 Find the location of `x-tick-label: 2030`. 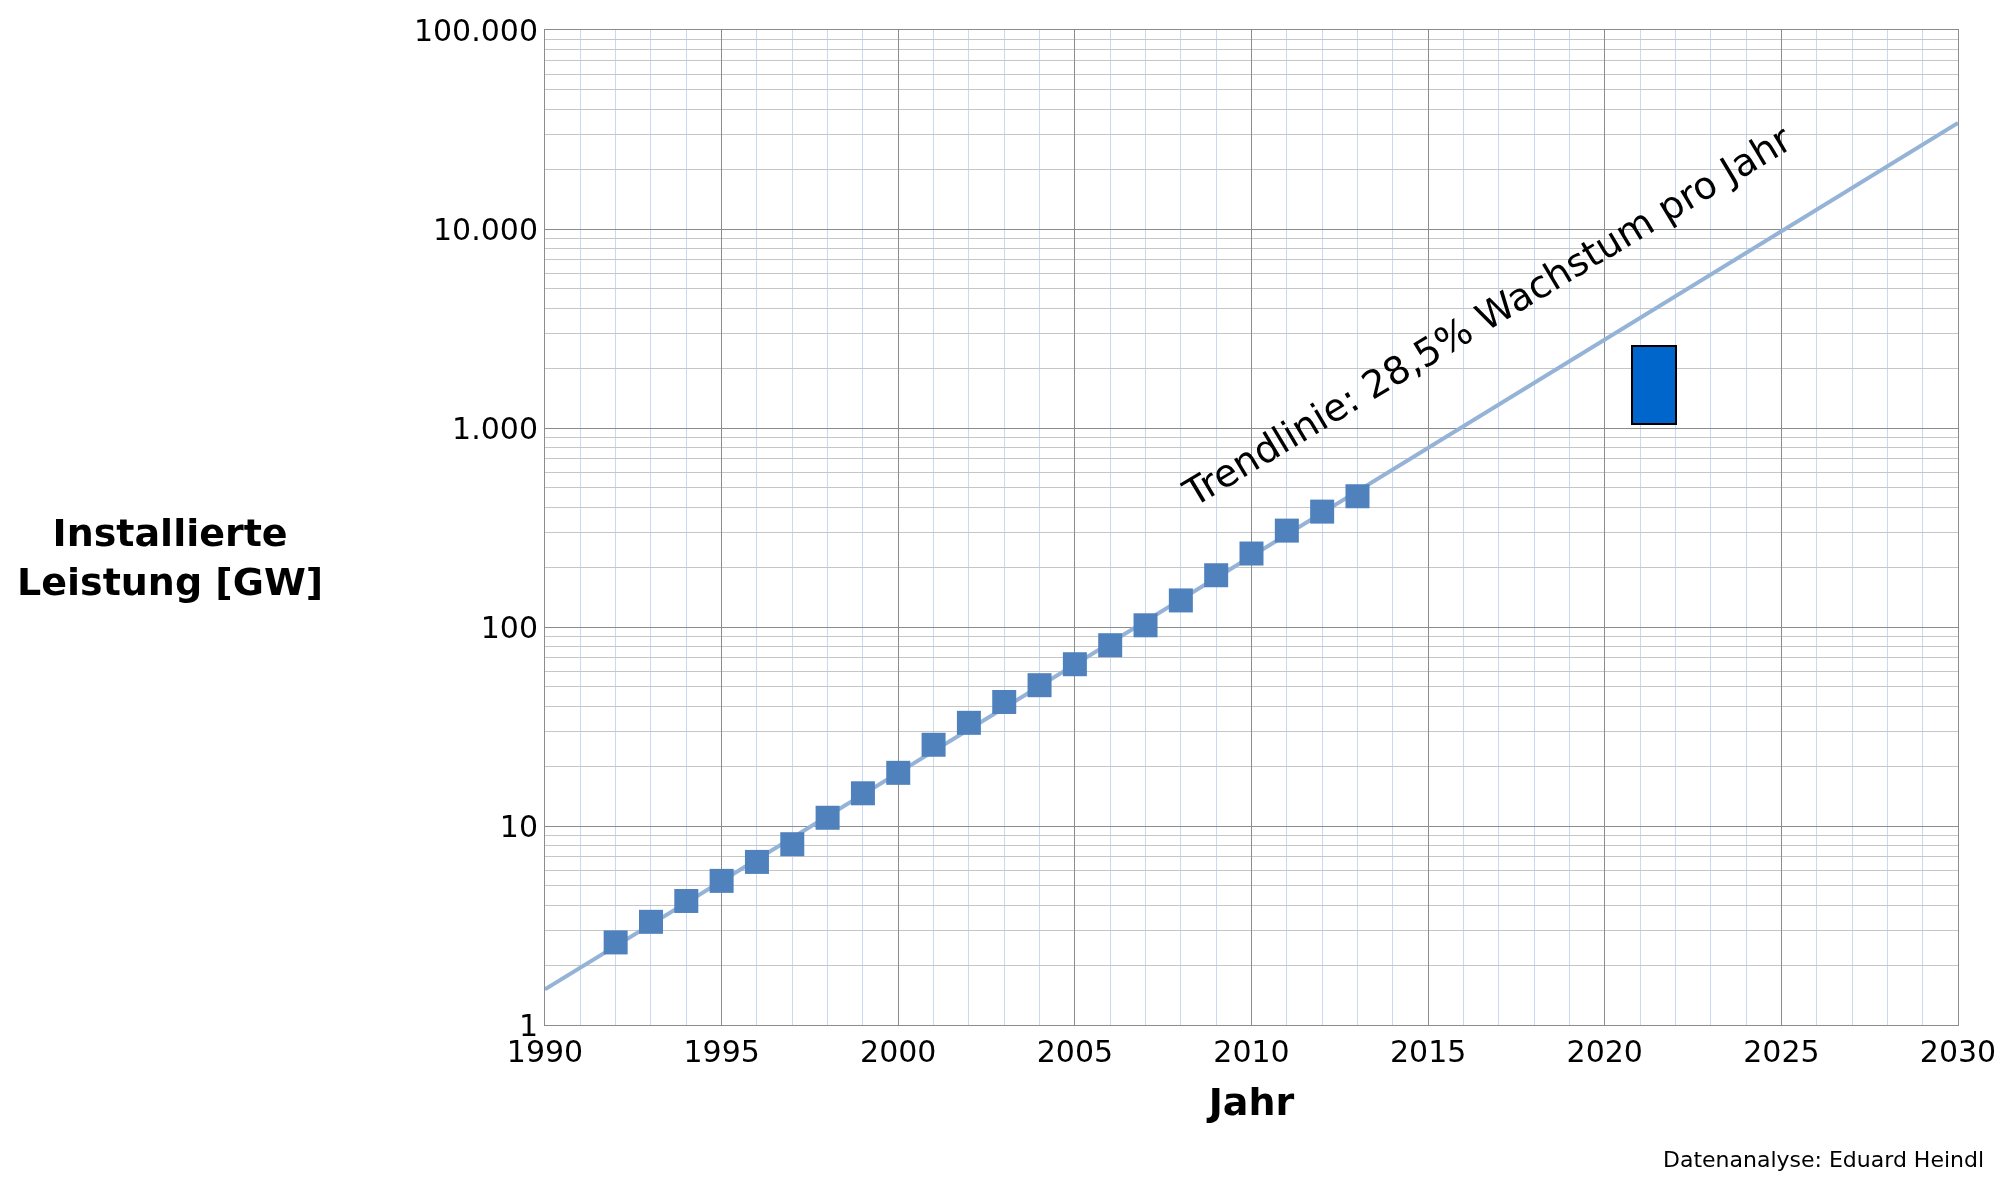

x-tick-label: 2030 is located at coordinates (1958, 1051).